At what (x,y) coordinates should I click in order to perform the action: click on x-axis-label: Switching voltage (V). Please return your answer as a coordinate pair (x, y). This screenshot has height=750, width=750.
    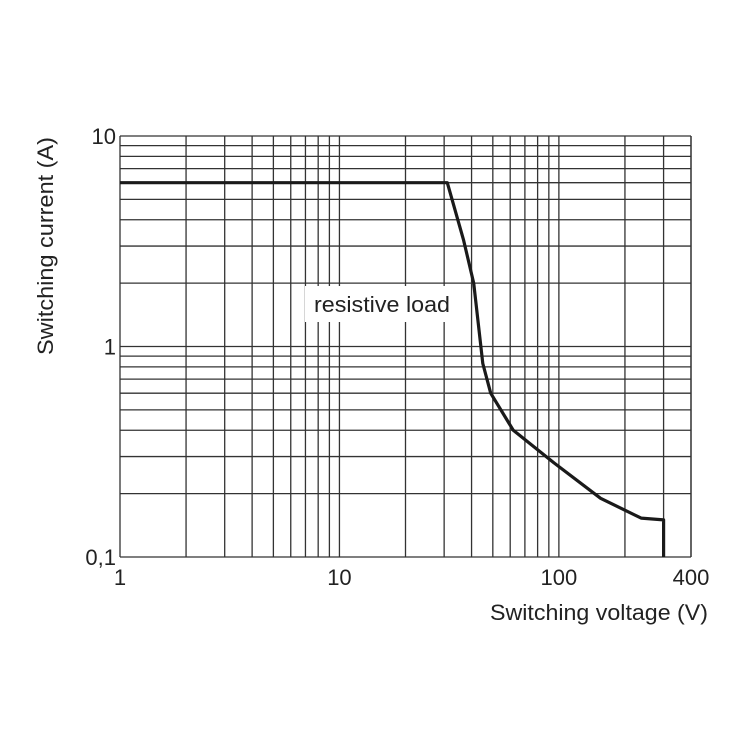
    Looking at the image, I should click on (599, 612).